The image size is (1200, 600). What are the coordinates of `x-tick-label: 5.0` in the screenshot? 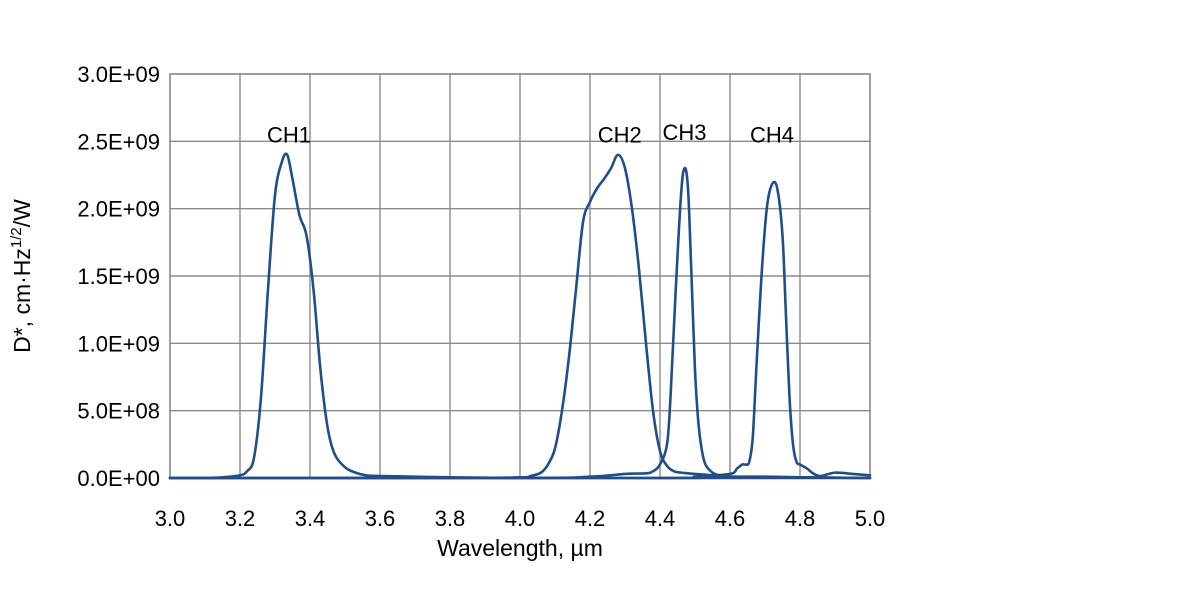 It's located at (870, 518).